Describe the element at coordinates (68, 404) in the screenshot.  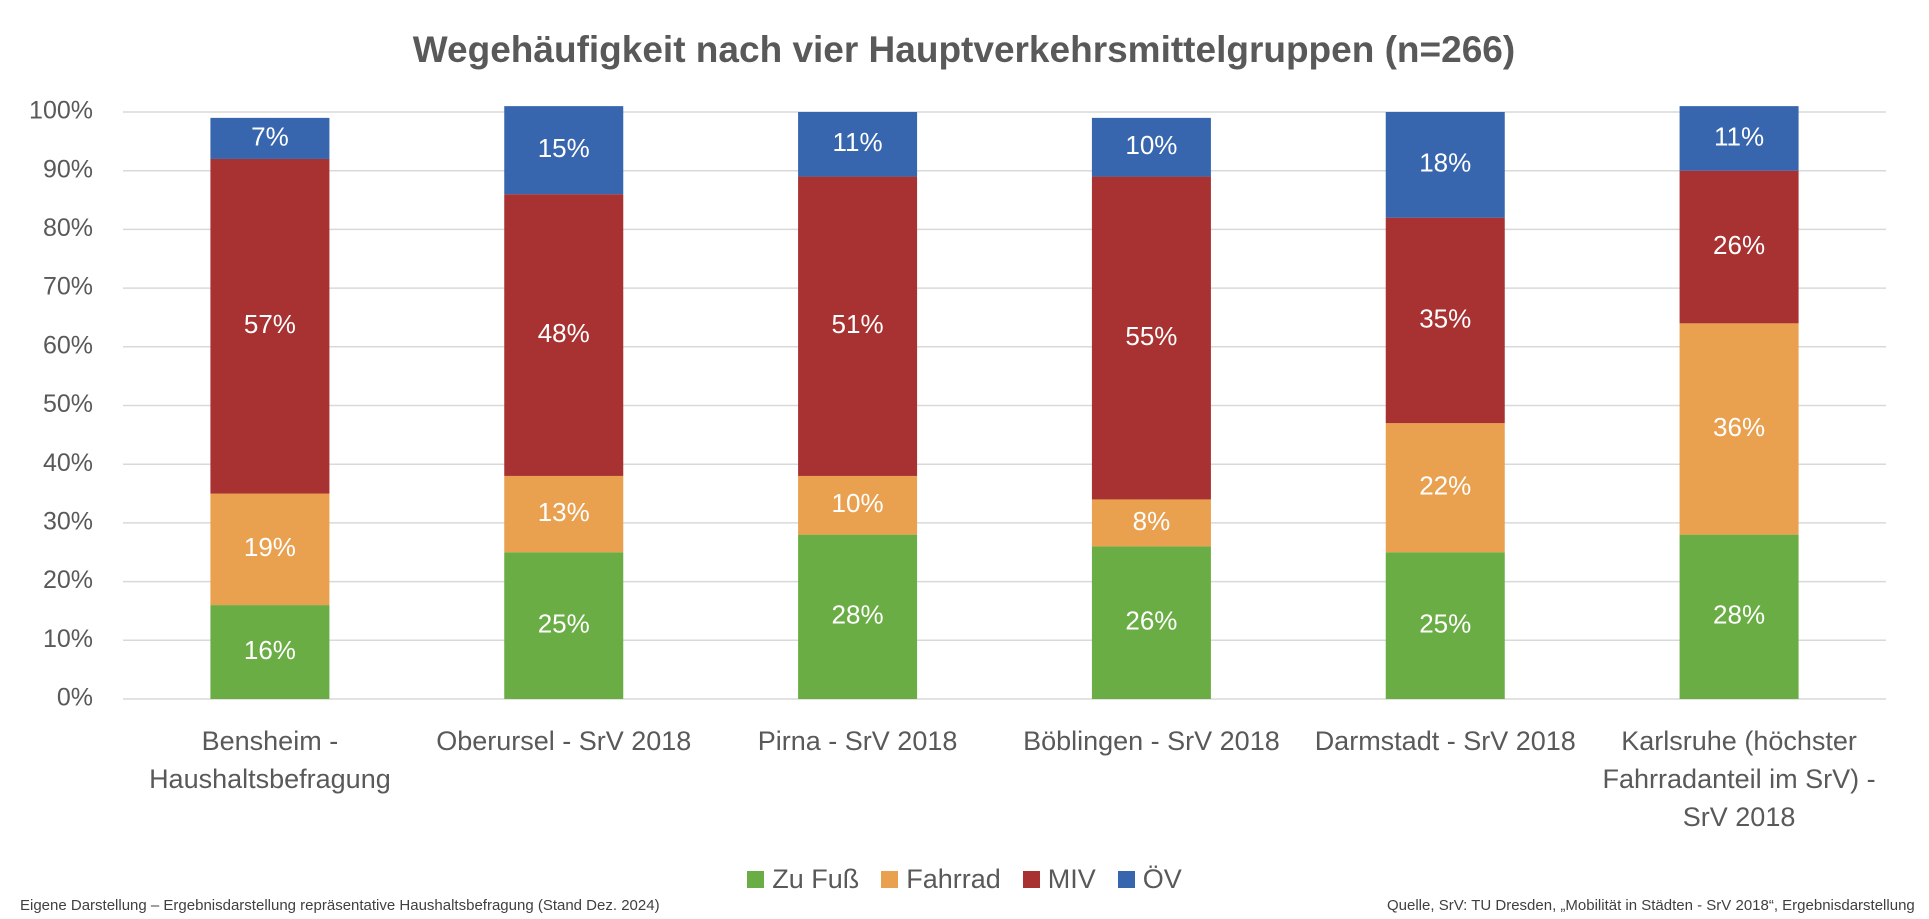
I see `y-tick-label: 50%` at that location.